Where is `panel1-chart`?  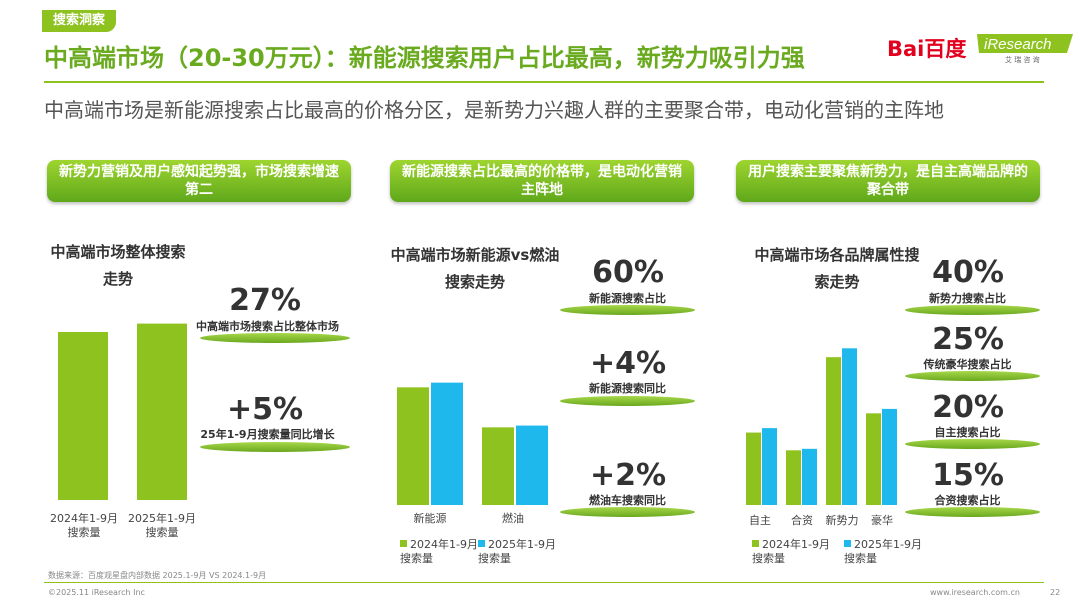 panel1-chart is located at coordinates (122, 411).